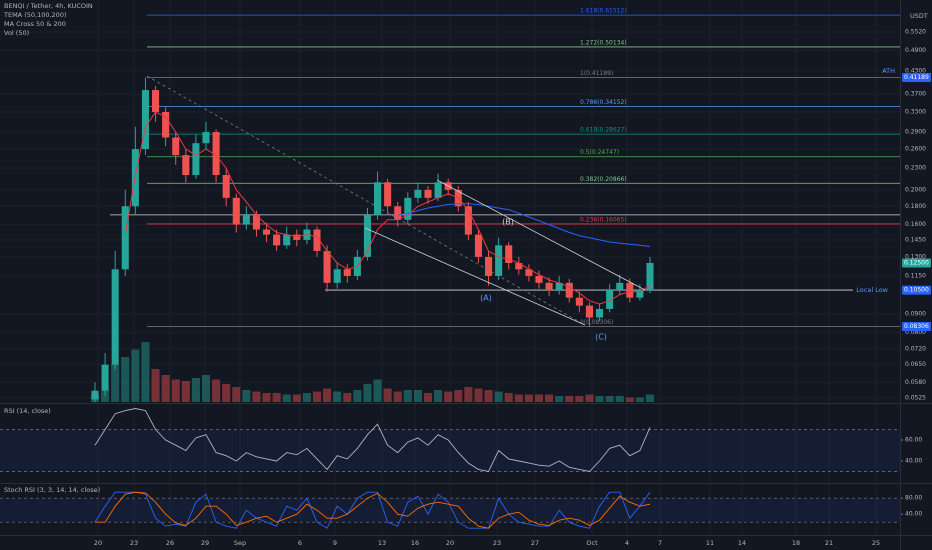 The image size is (932, 550). What do you see at coordinates (601, 337) in the screenshot?
I see `annotation: (C)` at bounding box center [601, 337].